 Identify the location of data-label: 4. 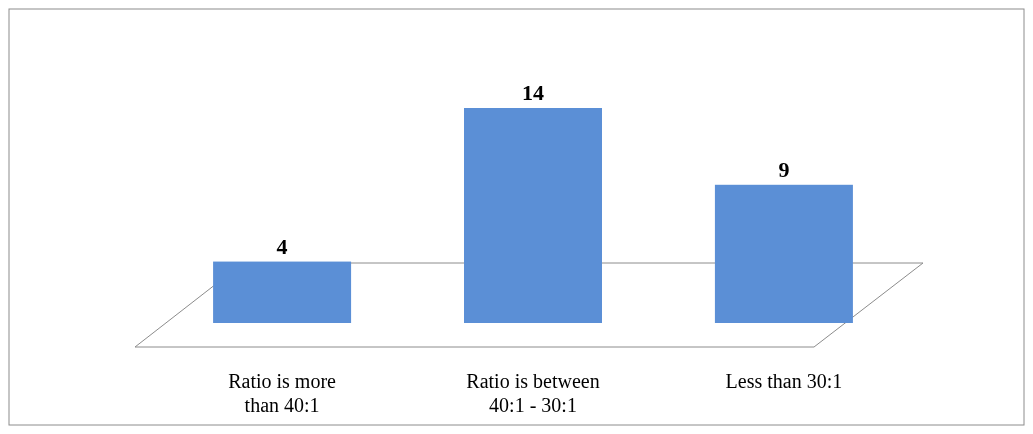
(282, 246).